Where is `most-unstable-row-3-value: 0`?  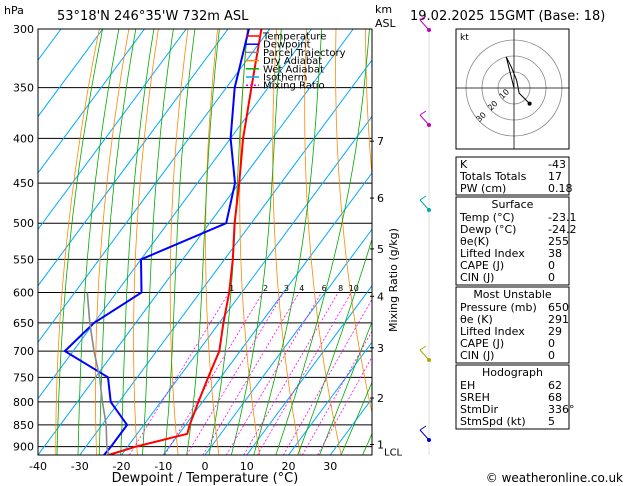 most-unstable-row-3-value: 0 is located at coordinates (551, 343).